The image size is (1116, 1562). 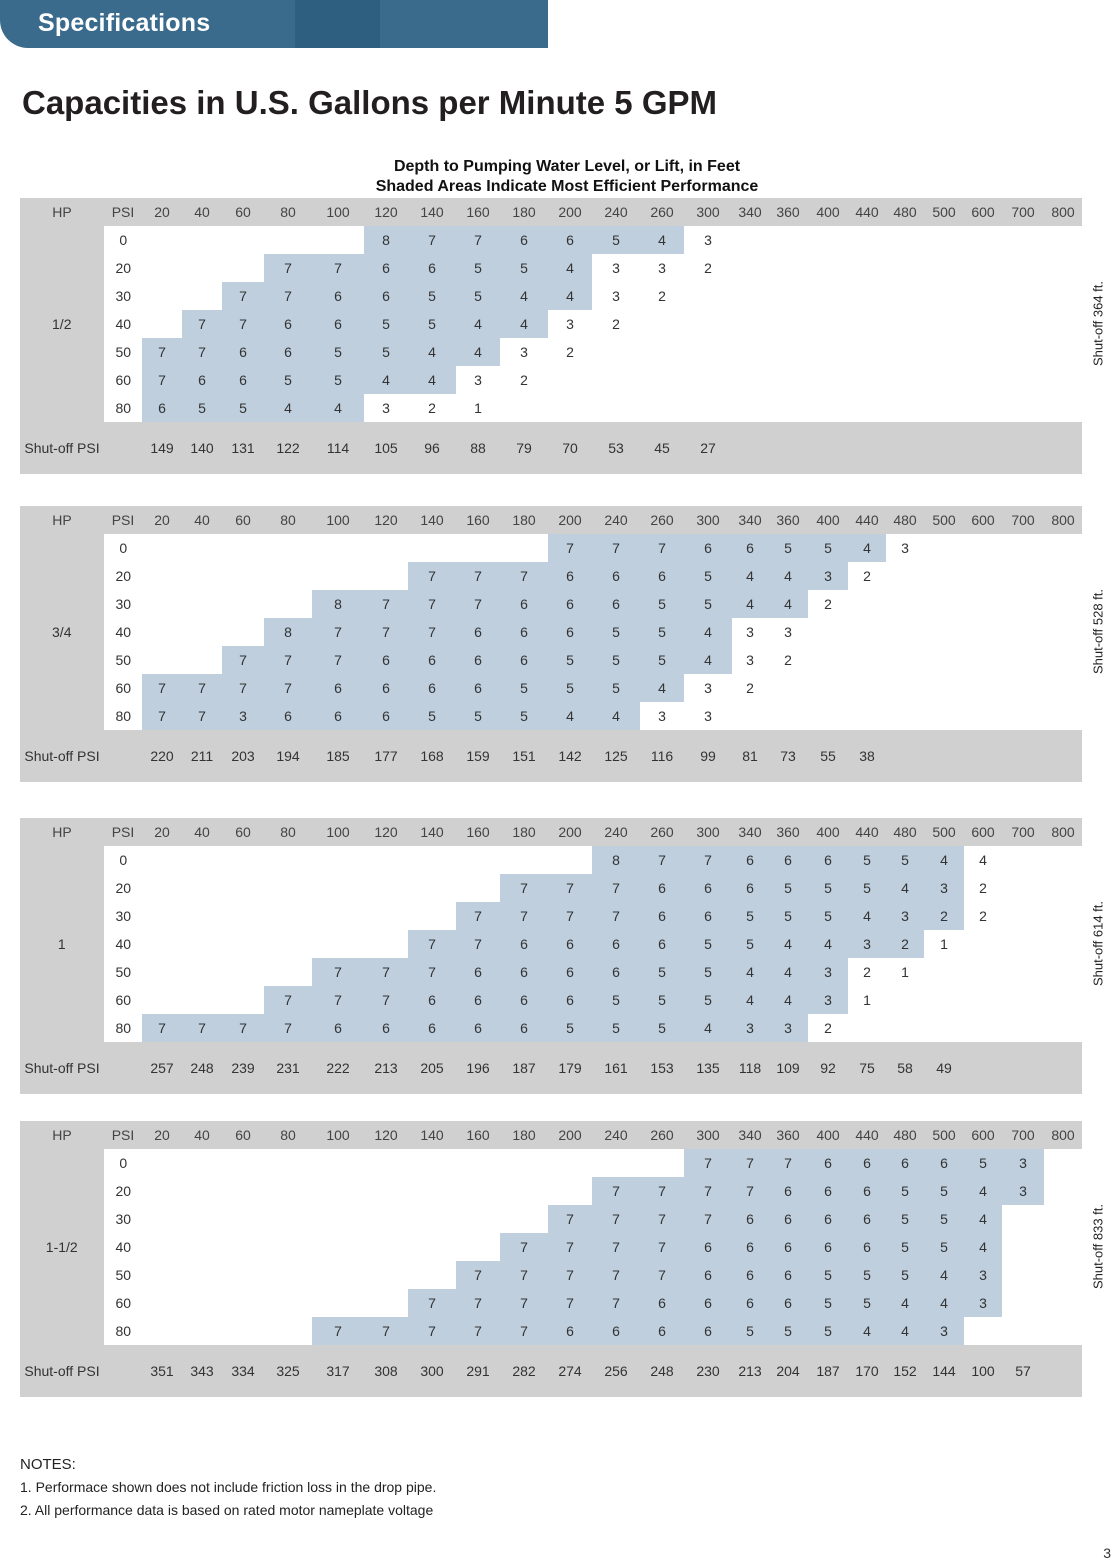 I want to click on shutoff-psi-value: 343, so click(x=202, y=1371).